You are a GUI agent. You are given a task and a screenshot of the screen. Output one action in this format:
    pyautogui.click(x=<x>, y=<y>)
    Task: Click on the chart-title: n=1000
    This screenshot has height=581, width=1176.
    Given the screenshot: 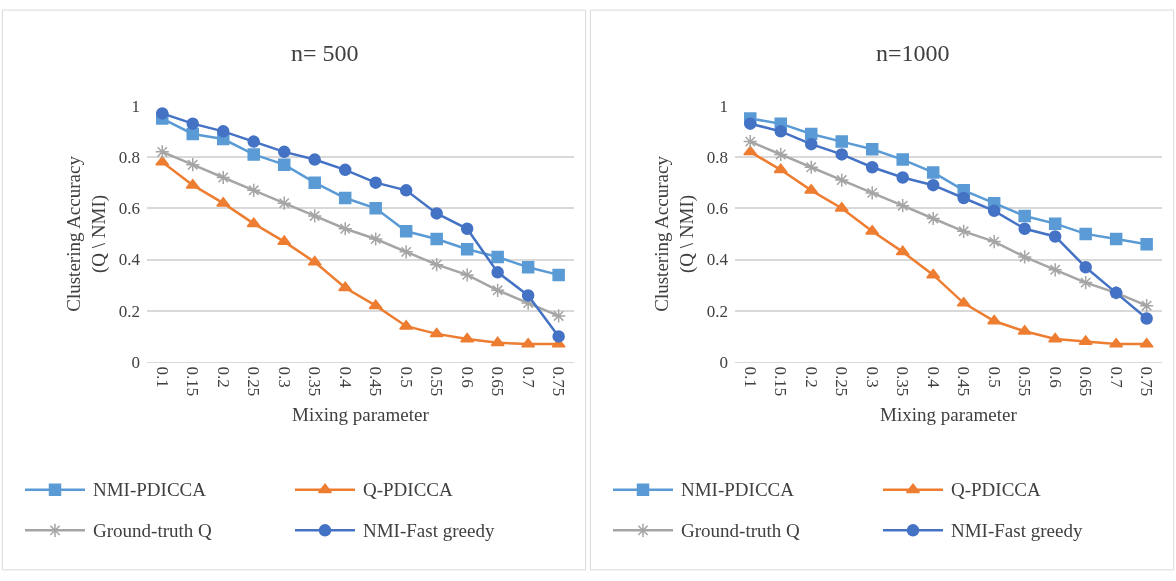 What is the action you would take?
    pyautogui.click(x=913, y=53)
    